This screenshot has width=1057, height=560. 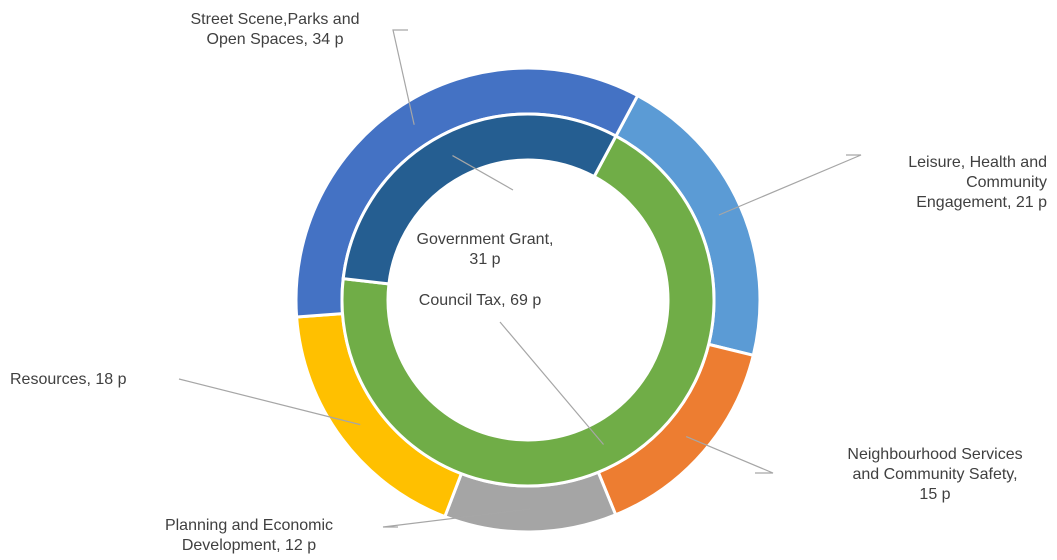 What do you see at coordinates (480, 300) in the screenshot?
I see `data-label-council-tax: Council Tax, 69 p` at bounding box center [480, 300].